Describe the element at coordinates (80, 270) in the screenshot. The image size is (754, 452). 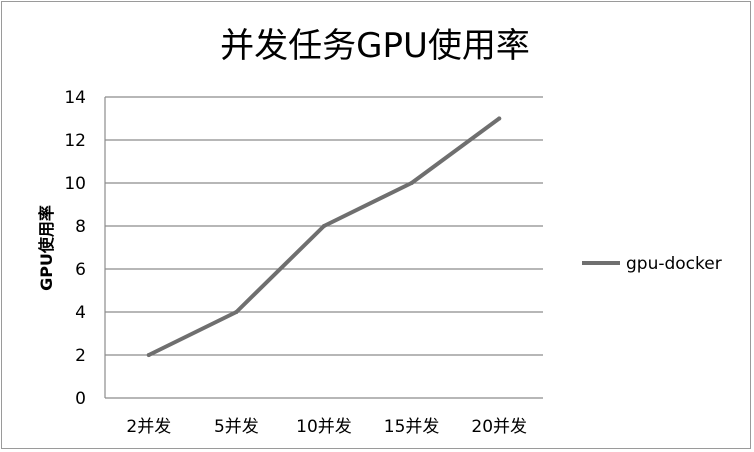
I see `y-tick-label: 6` at that location.